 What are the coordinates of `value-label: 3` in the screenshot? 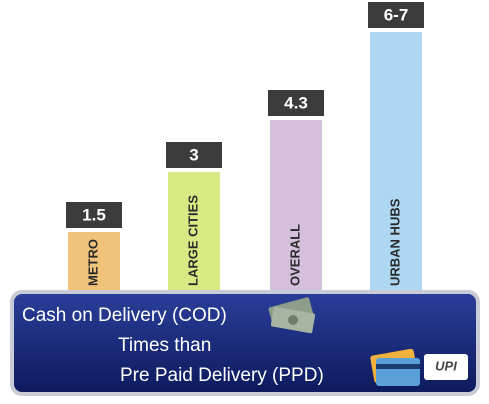 It's located at (193, 154).